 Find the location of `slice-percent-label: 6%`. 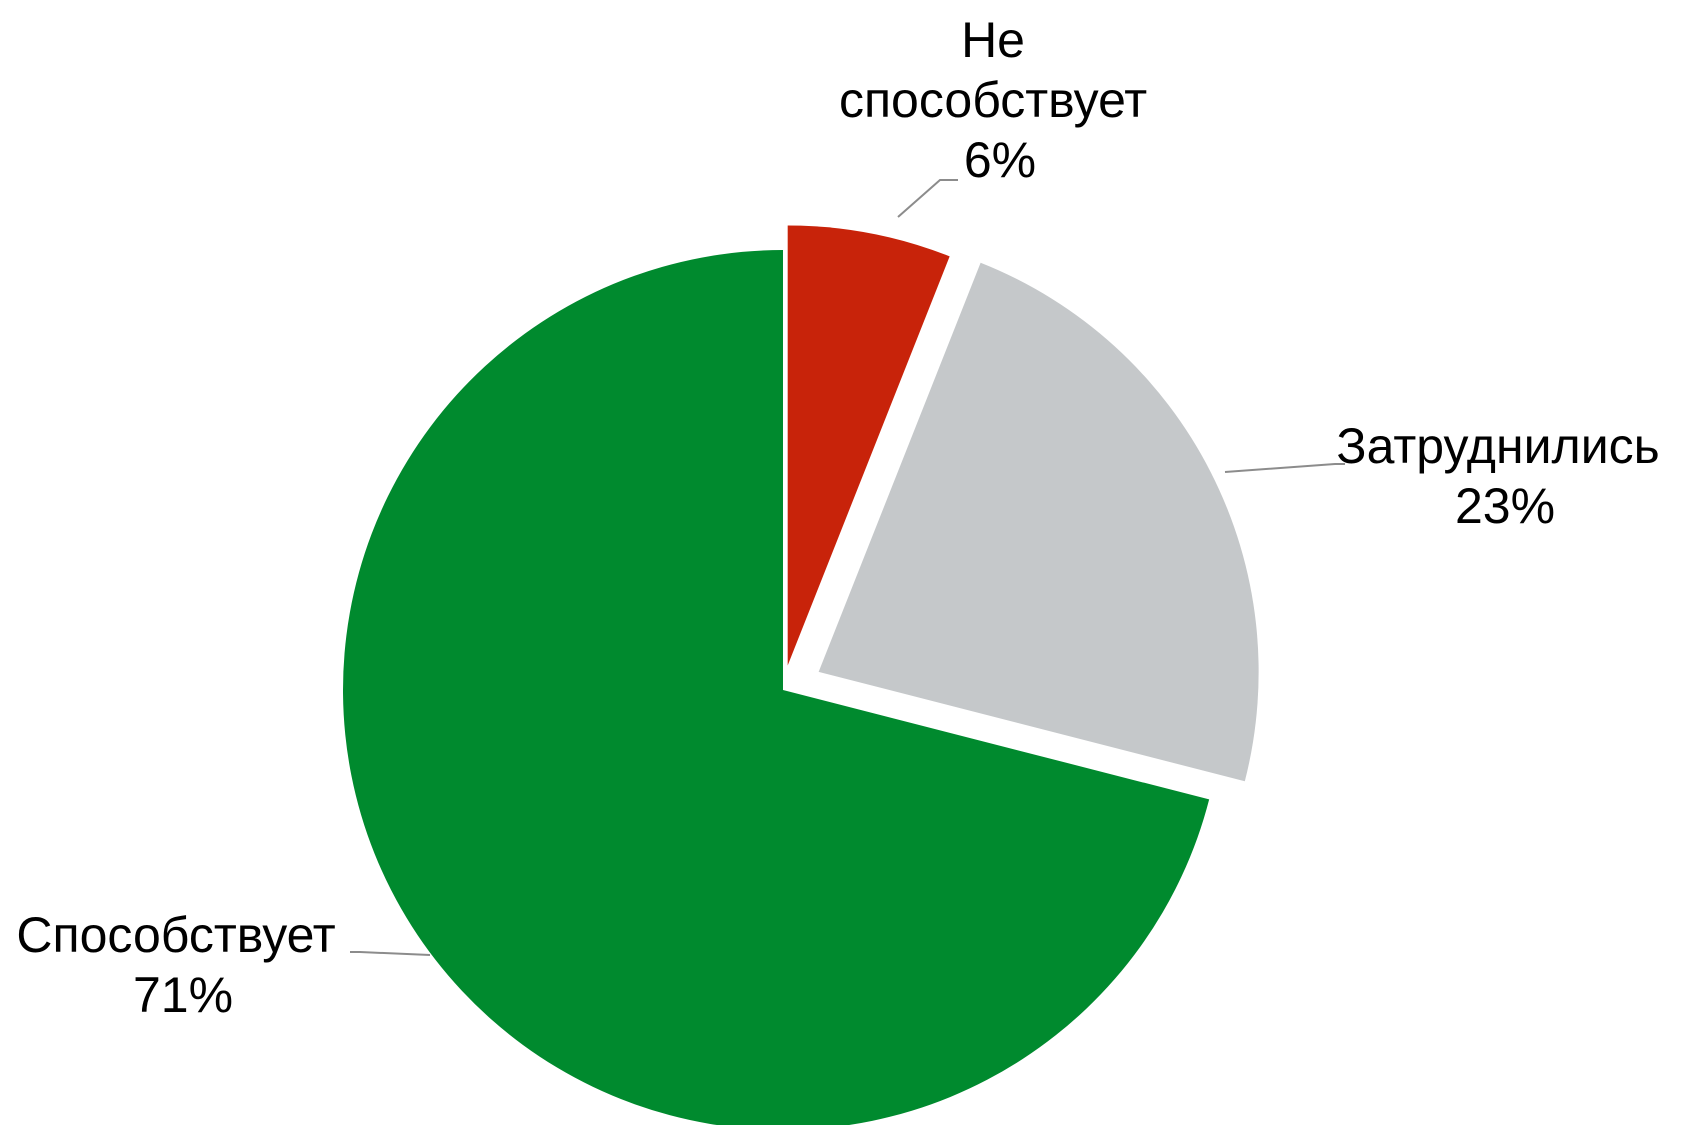

slice-percent-label: 6% is located at coordinates (1000, 160).